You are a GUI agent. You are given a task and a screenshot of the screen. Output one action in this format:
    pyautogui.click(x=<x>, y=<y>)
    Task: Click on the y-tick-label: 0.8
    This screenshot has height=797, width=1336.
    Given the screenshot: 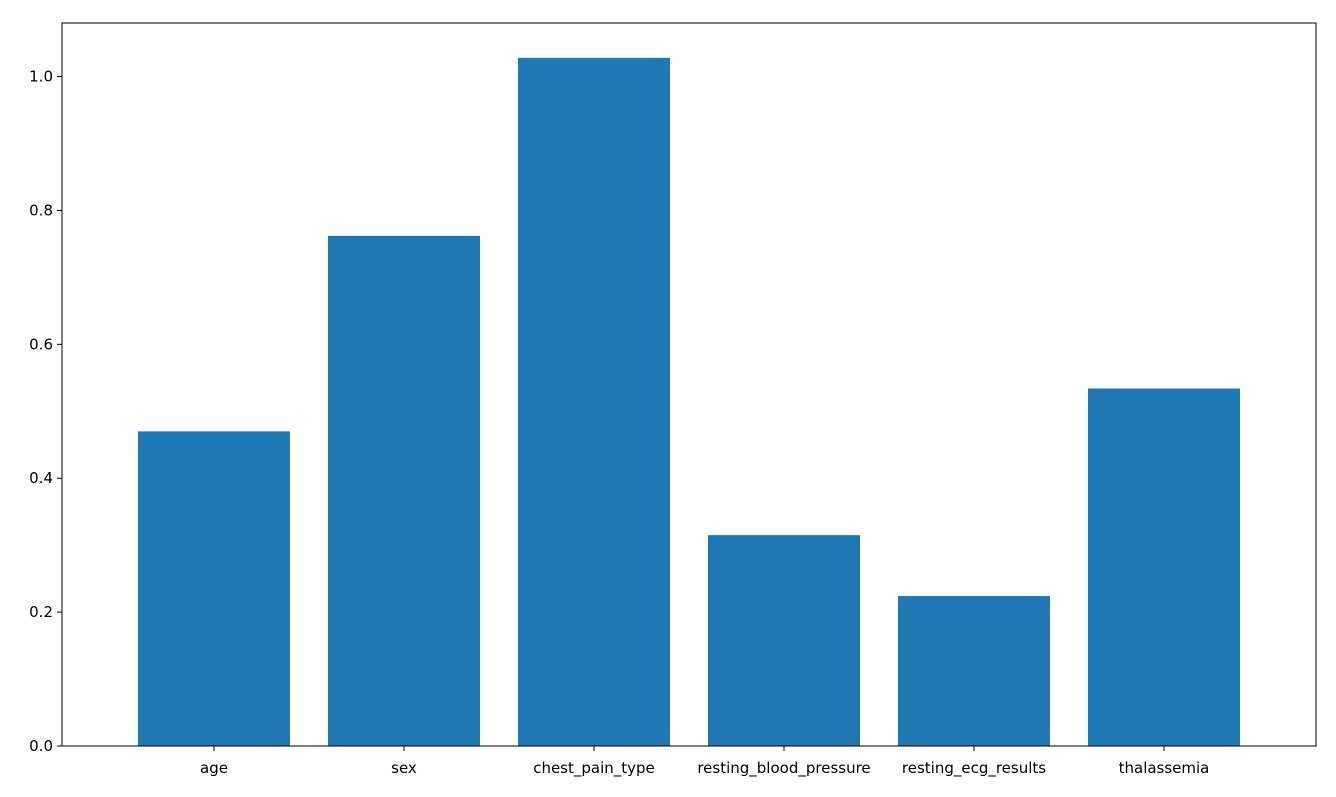 What is the action you would take?
    pyautogui.click(x=41, y=210)
    